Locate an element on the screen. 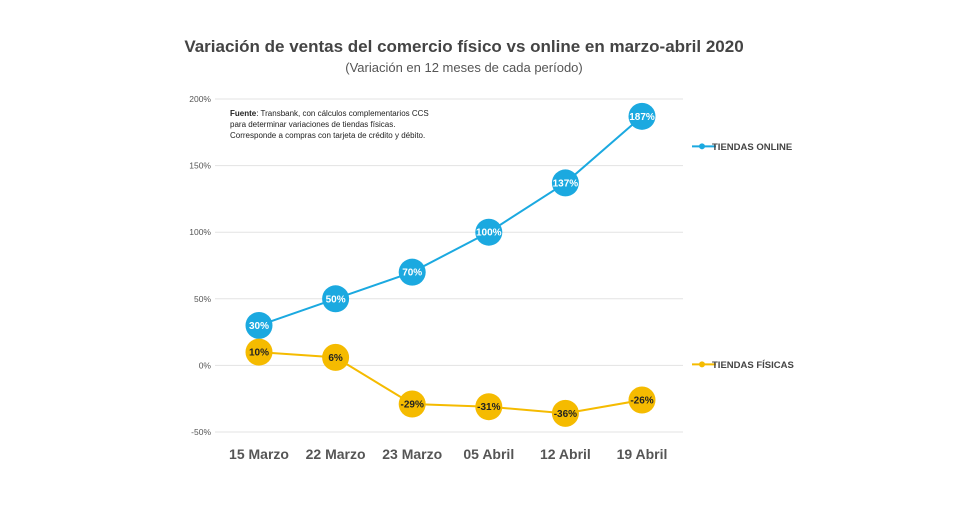 The height and width of the screenshot is (512, 960). x-tick-label: 22 Marzo is located at coordinates (336, 454).